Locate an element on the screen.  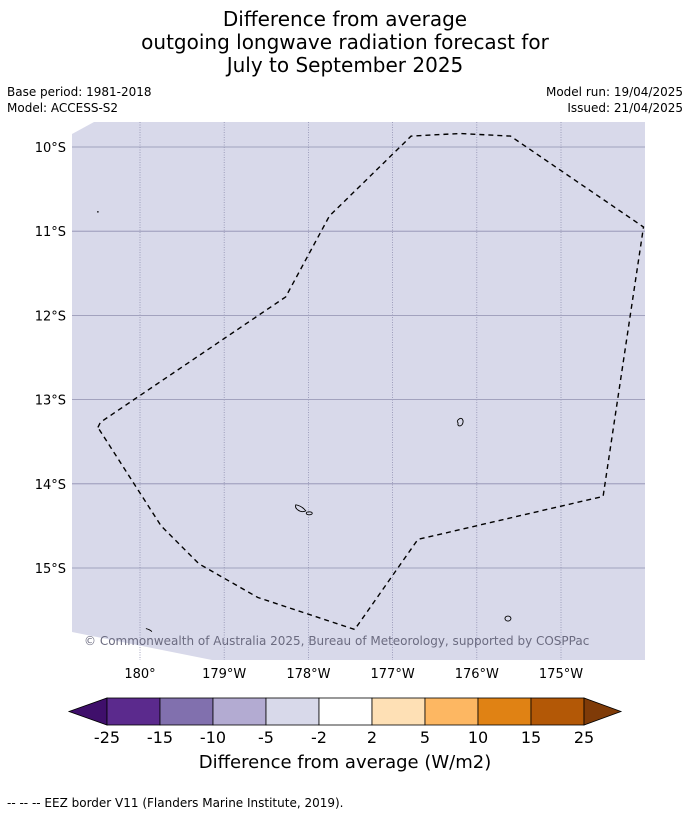
title-line-3: July to September 2025 is located at coordinates (345, 65).